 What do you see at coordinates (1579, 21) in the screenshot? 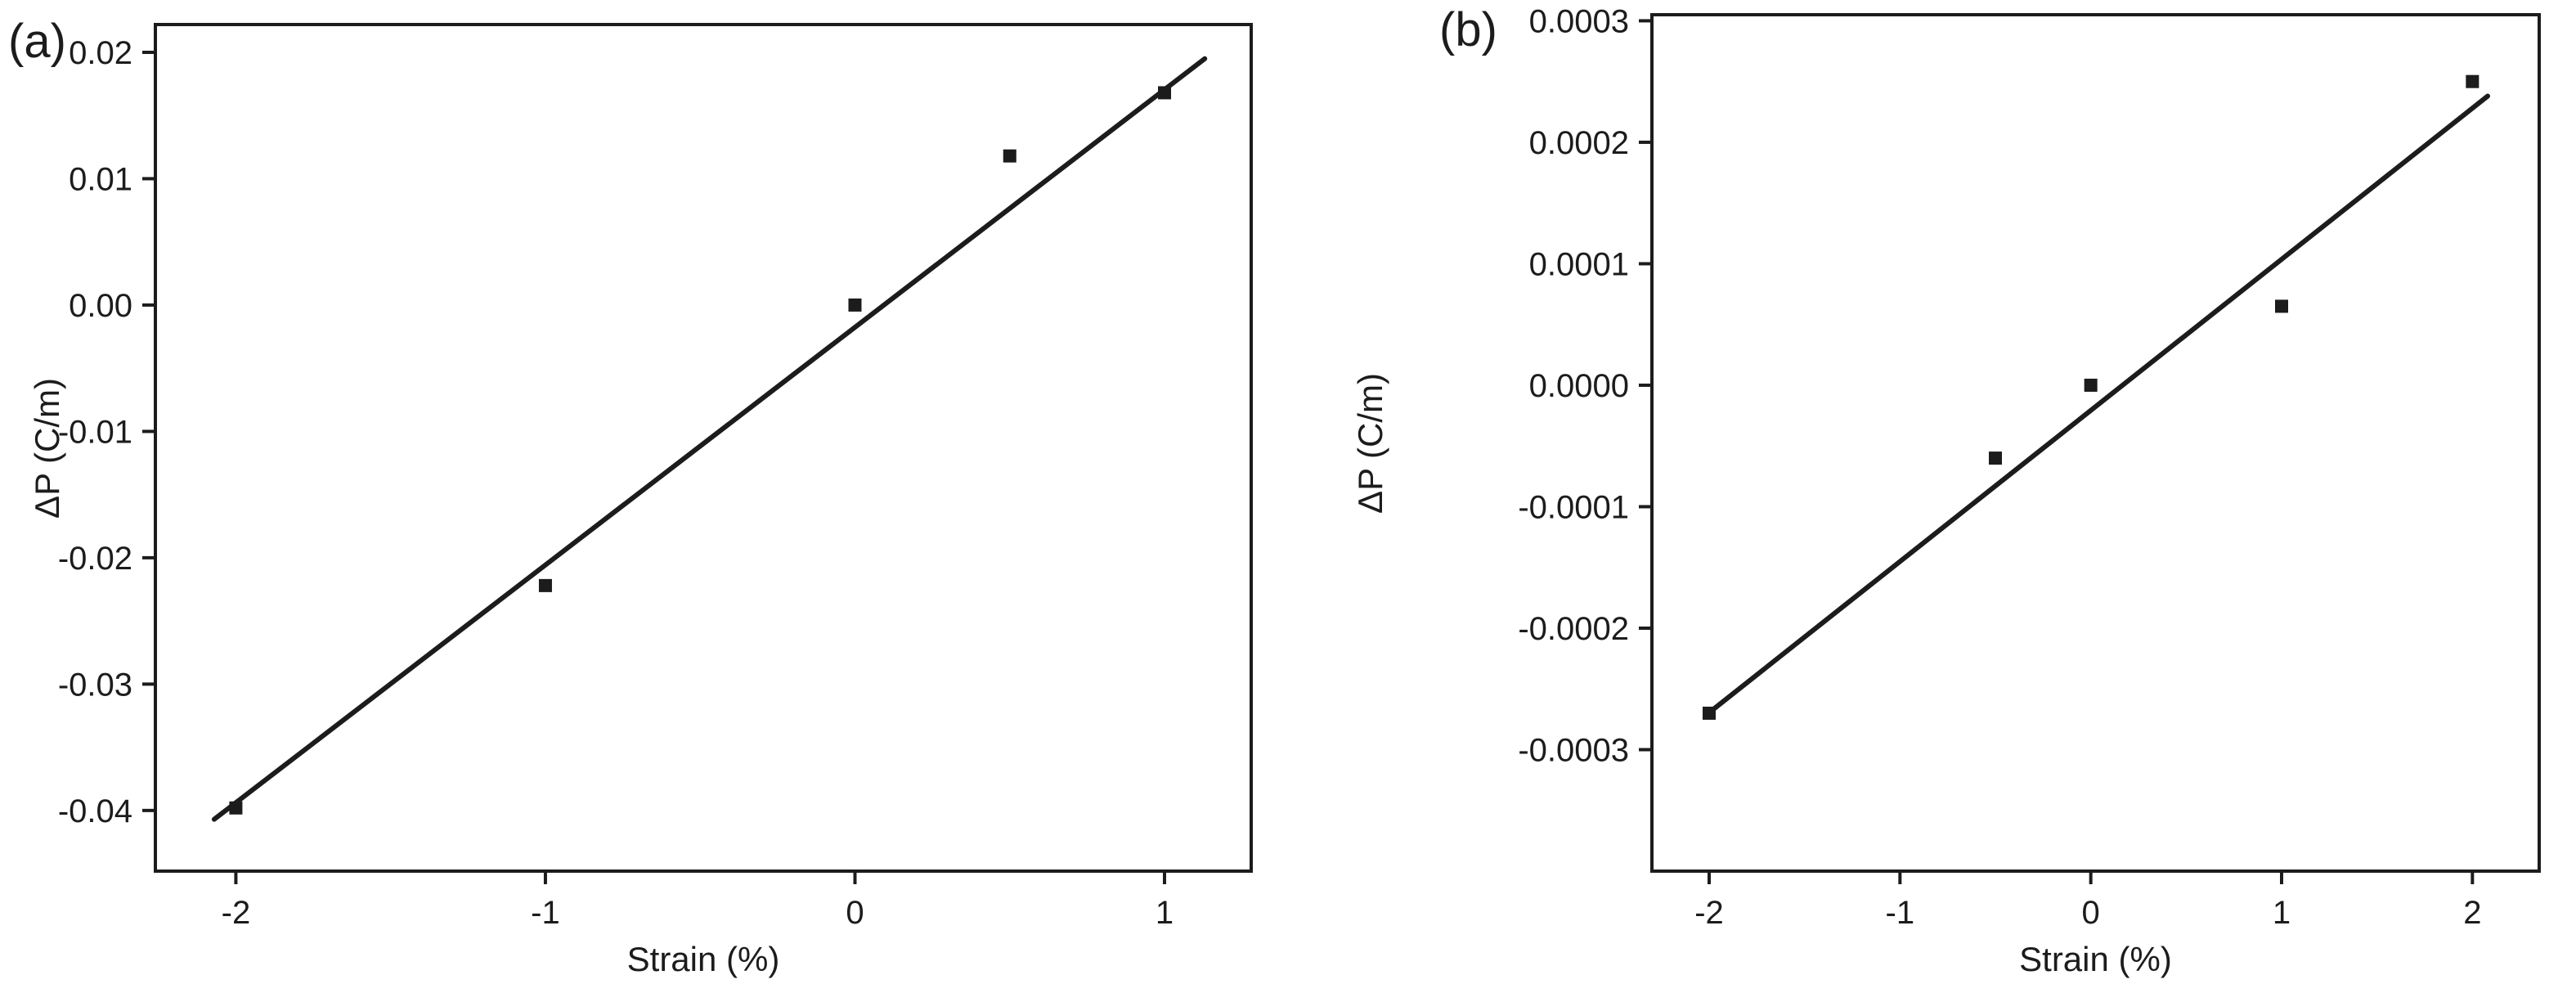
I see `y-tick-label: 0.0003` at bounding box center [1579, 21].